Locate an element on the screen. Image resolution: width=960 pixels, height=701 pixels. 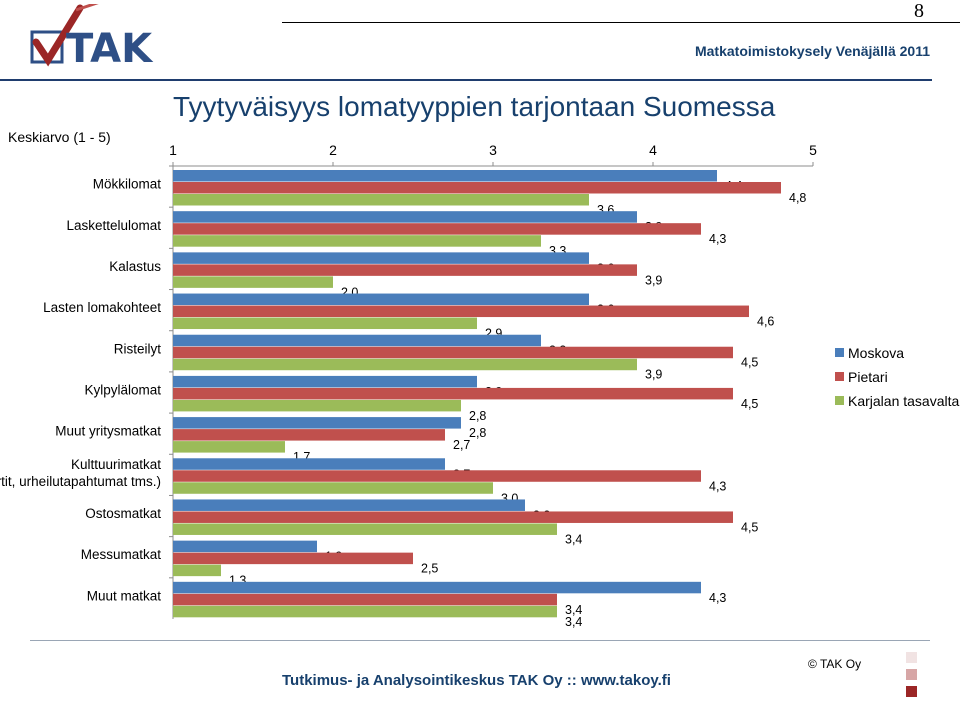
header-line is located at coordinates (621, 22).